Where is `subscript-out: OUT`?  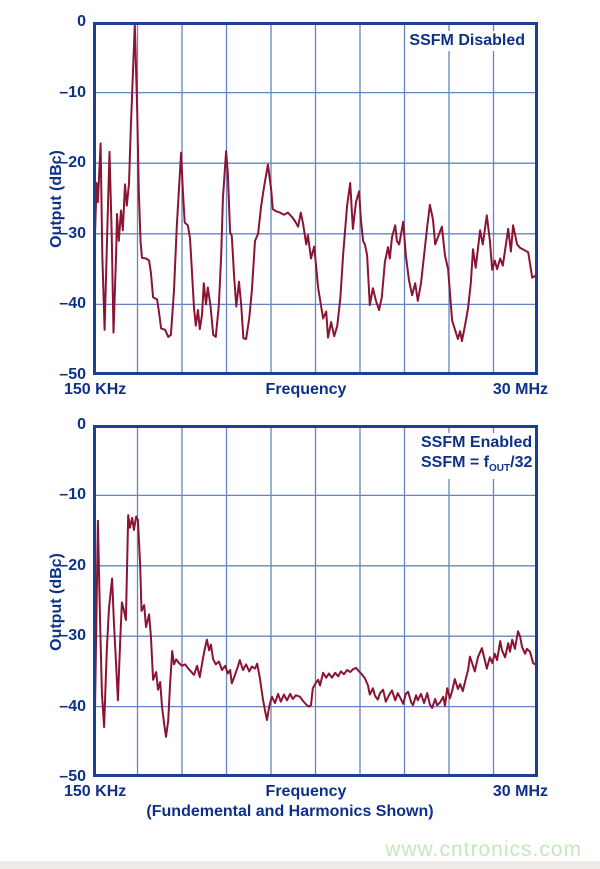
subscript-out: OUT is located at coordinates (500, 469).